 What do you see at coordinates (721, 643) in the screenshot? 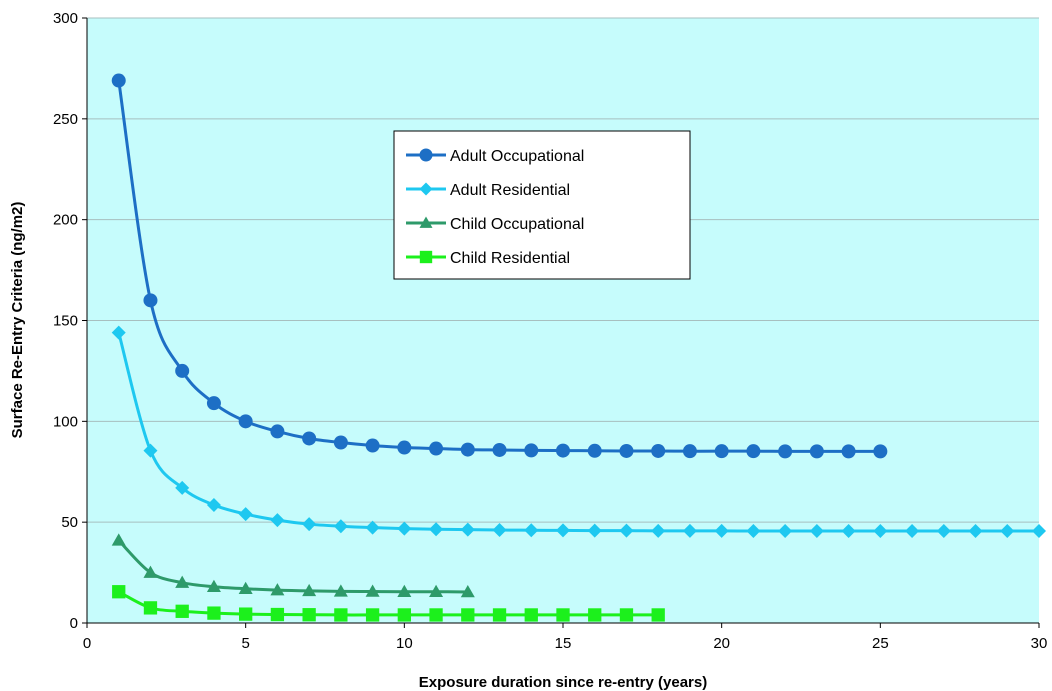
I see `x-tick-label: 20` at bounding box center [721, 643].